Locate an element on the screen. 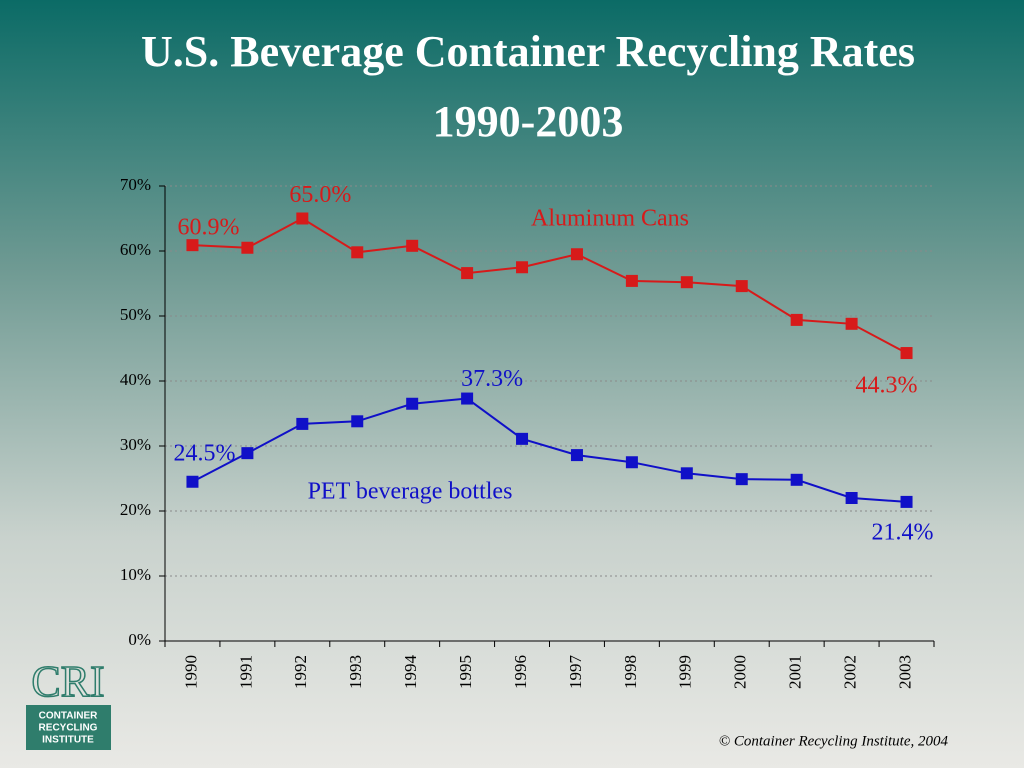  y-tick-label: 30% is located at coordinates (135, 444).